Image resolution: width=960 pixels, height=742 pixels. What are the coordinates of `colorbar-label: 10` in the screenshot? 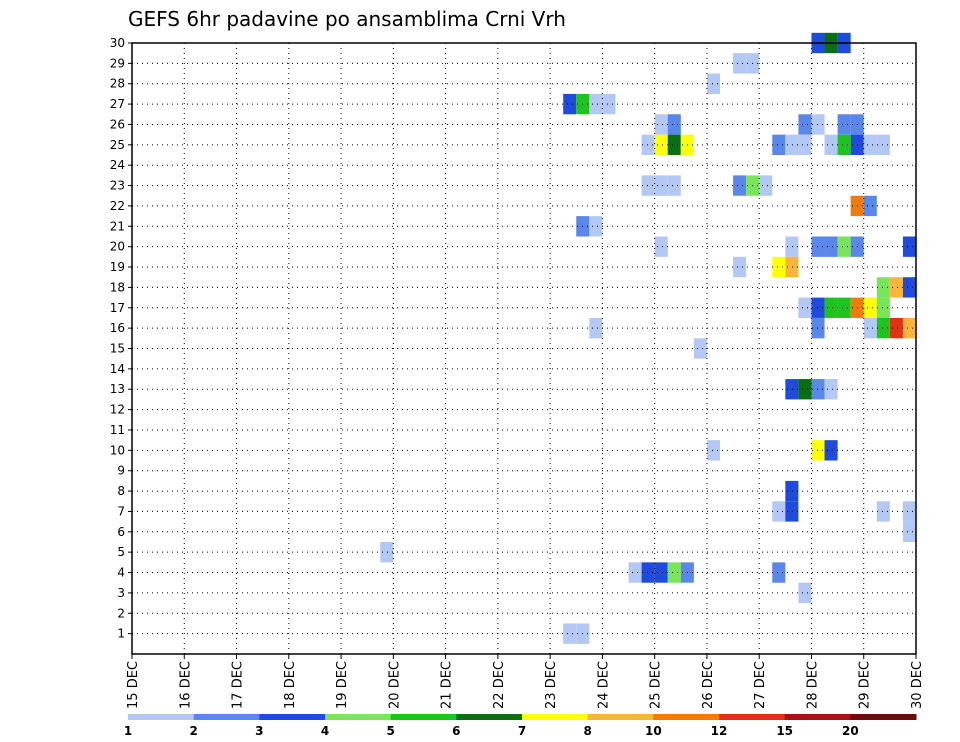 It's located at (653, 731).